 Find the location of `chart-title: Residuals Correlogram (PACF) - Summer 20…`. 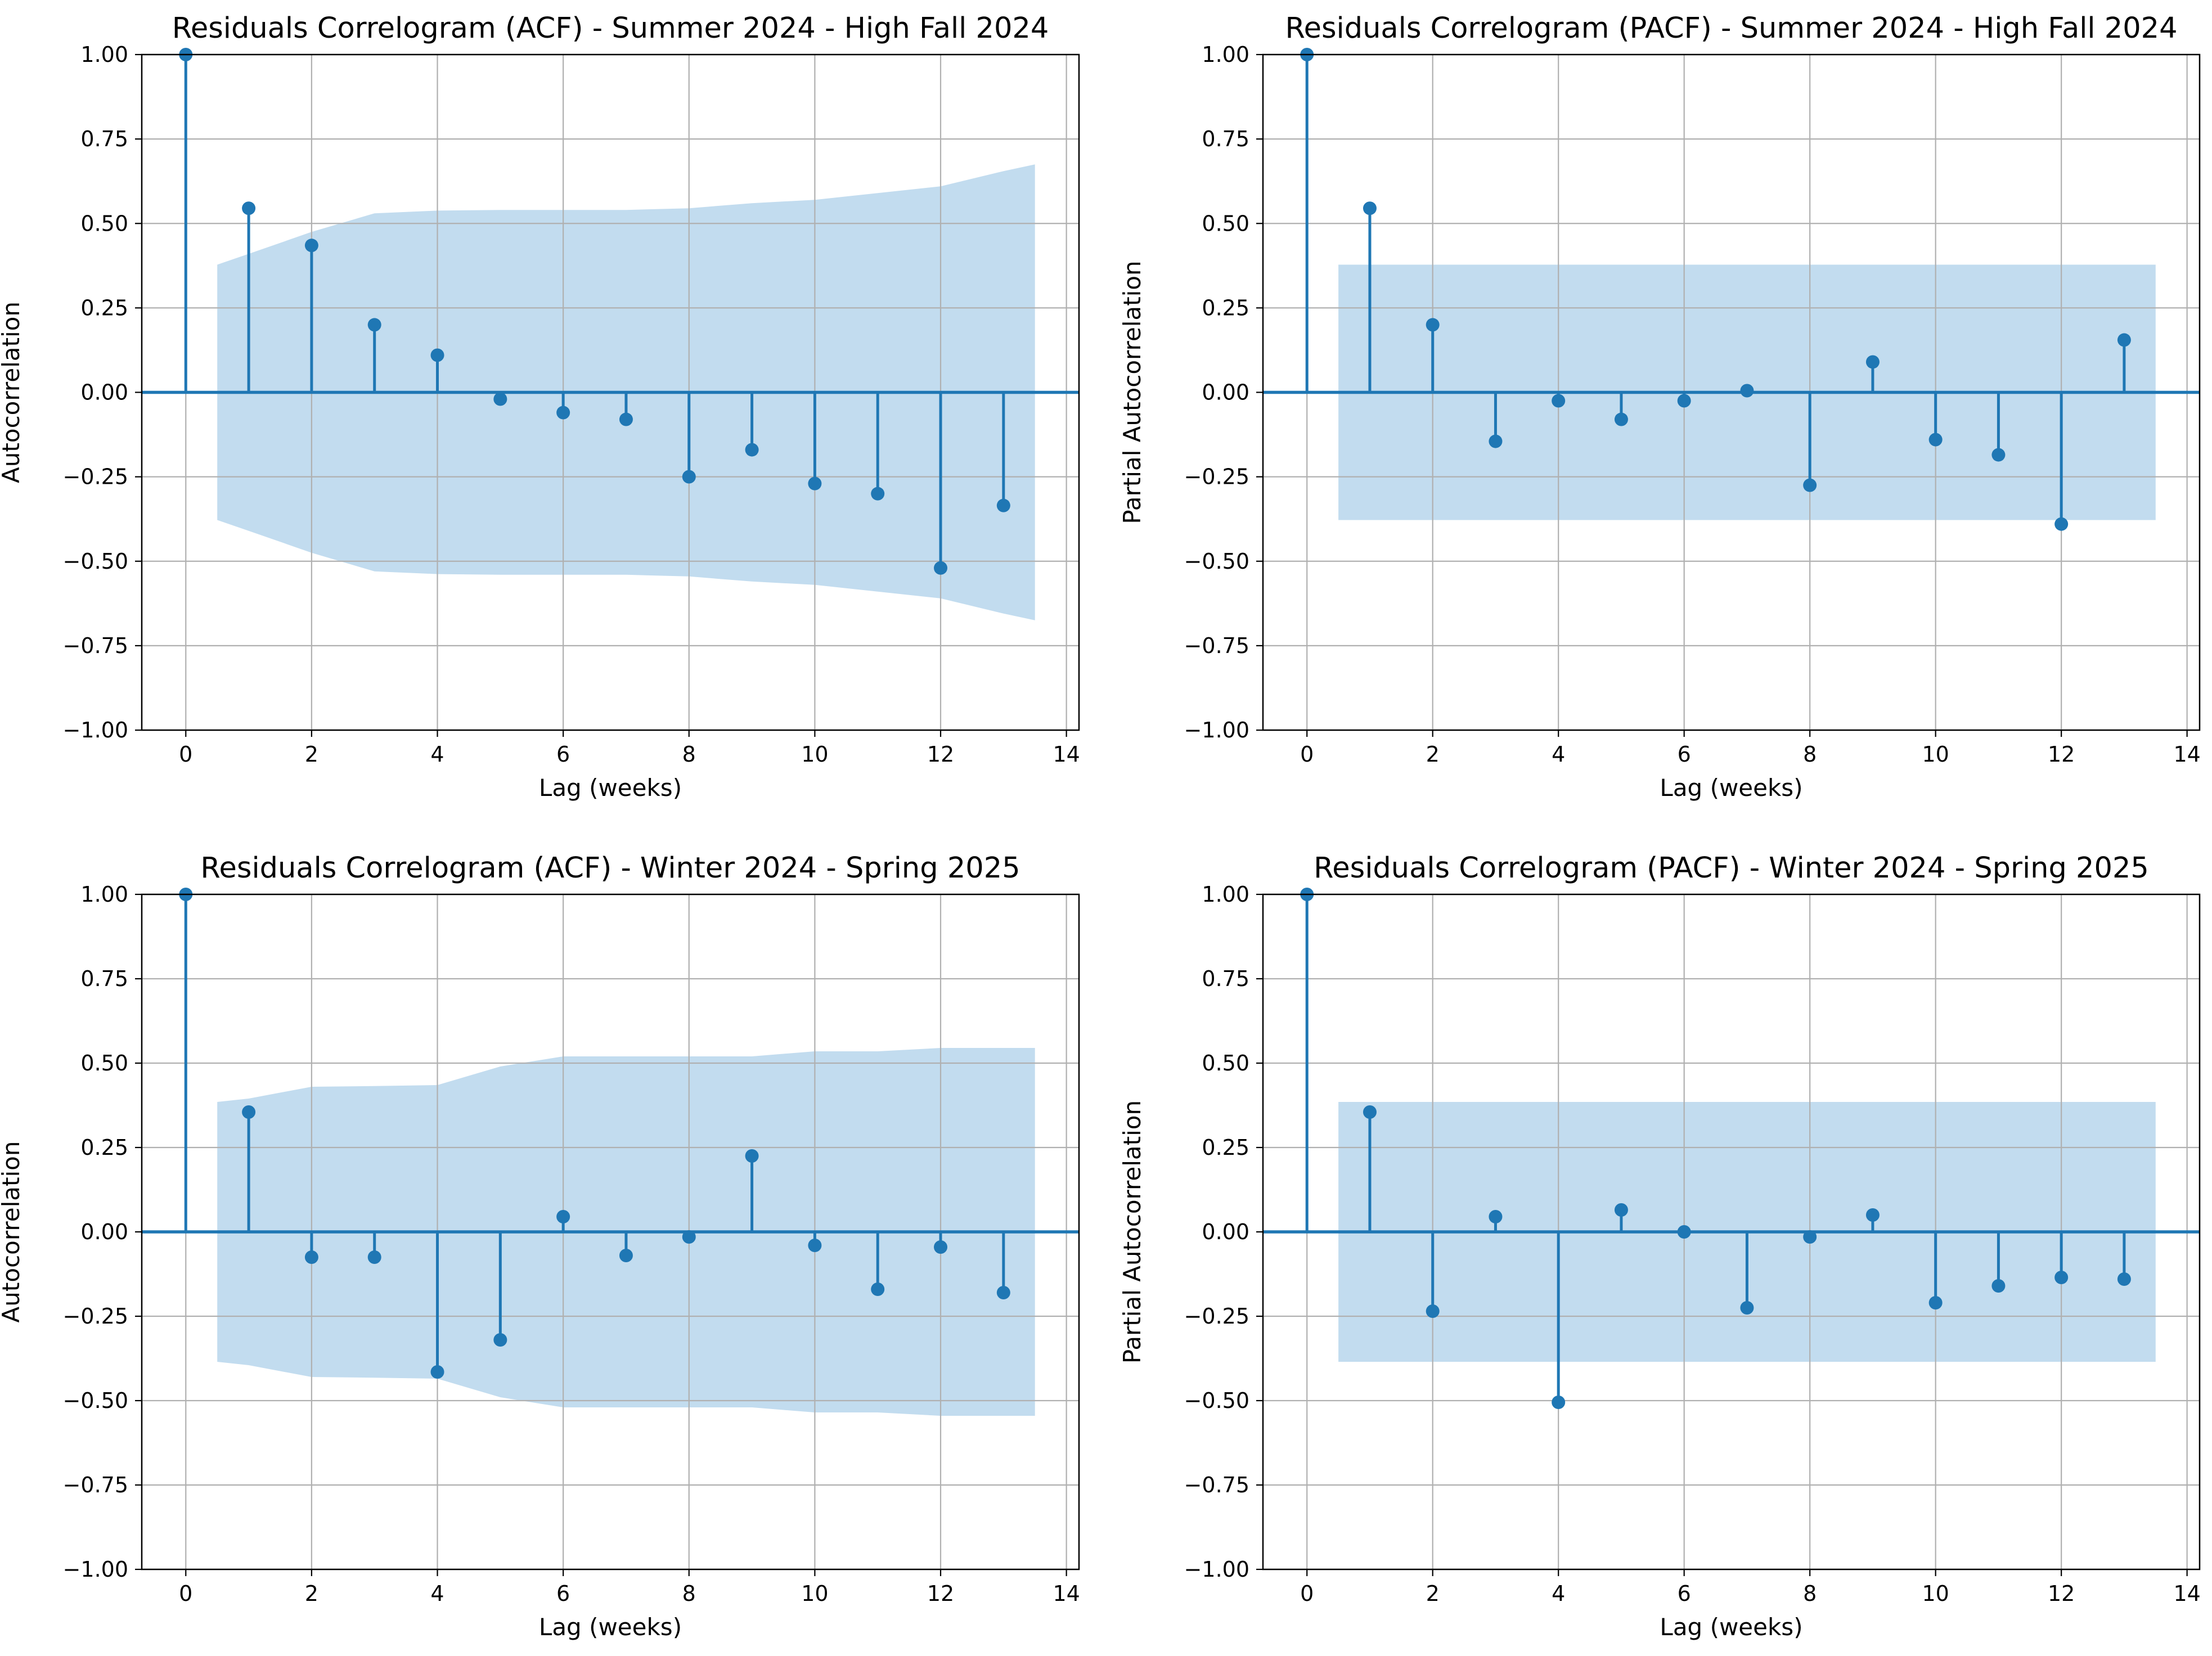

chart-title: Residuals Correlogram (PACF) - Summer 20… is located at coordinates (1731, 28).